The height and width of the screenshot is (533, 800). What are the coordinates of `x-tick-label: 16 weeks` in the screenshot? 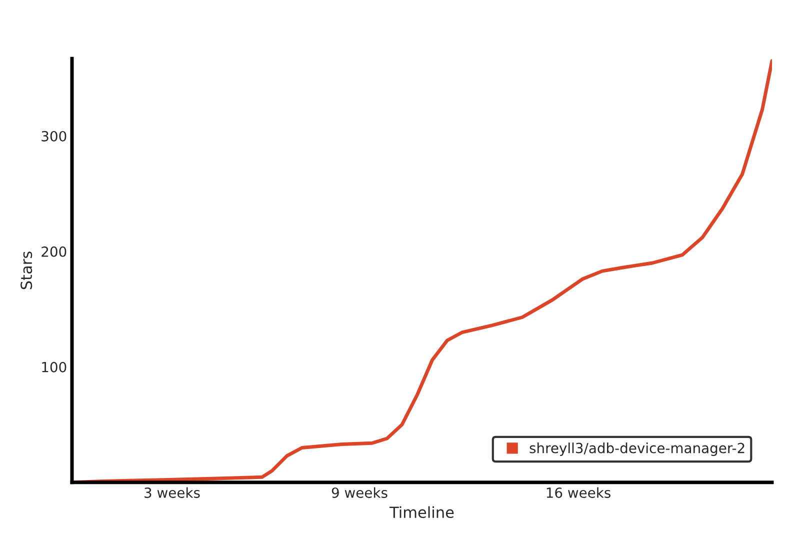 It's located at (578, 492).